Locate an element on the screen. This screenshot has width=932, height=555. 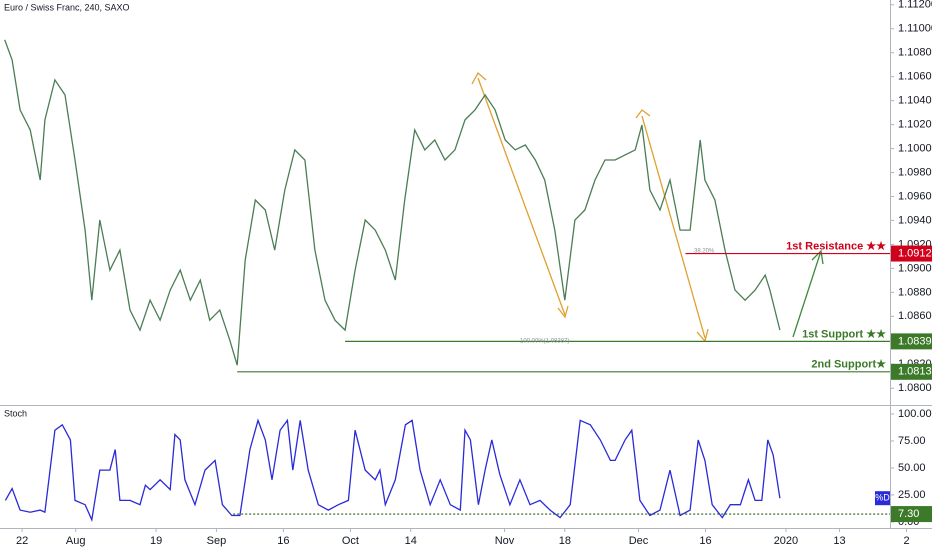
level-name: 1st Resistance ★★ is located at coordinates (836, 246).